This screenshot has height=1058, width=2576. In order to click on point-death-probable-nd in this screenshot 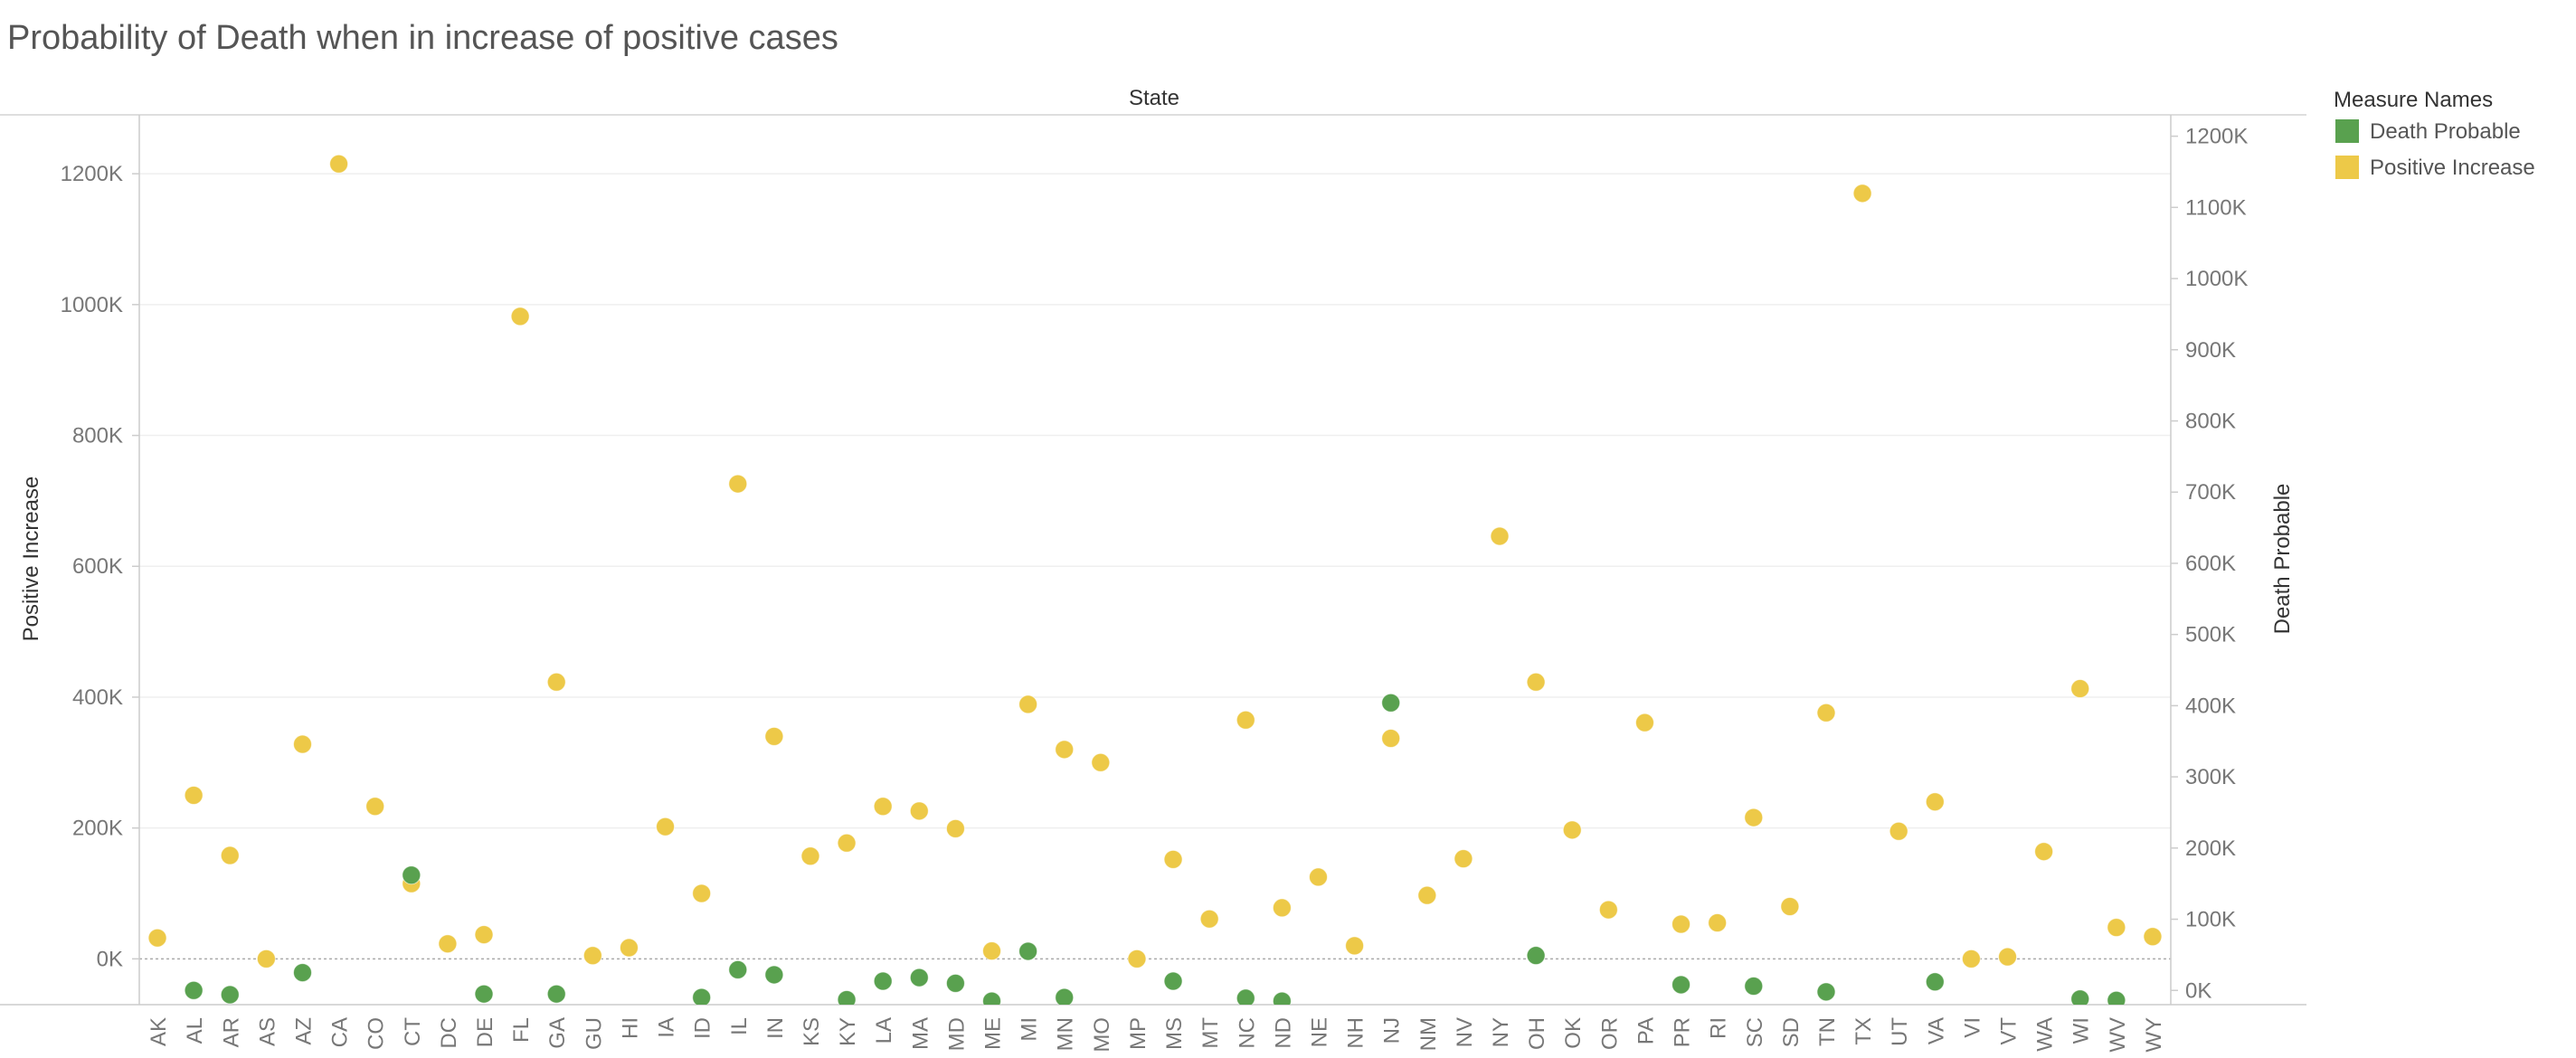, I will do `click(1282, 998)`.